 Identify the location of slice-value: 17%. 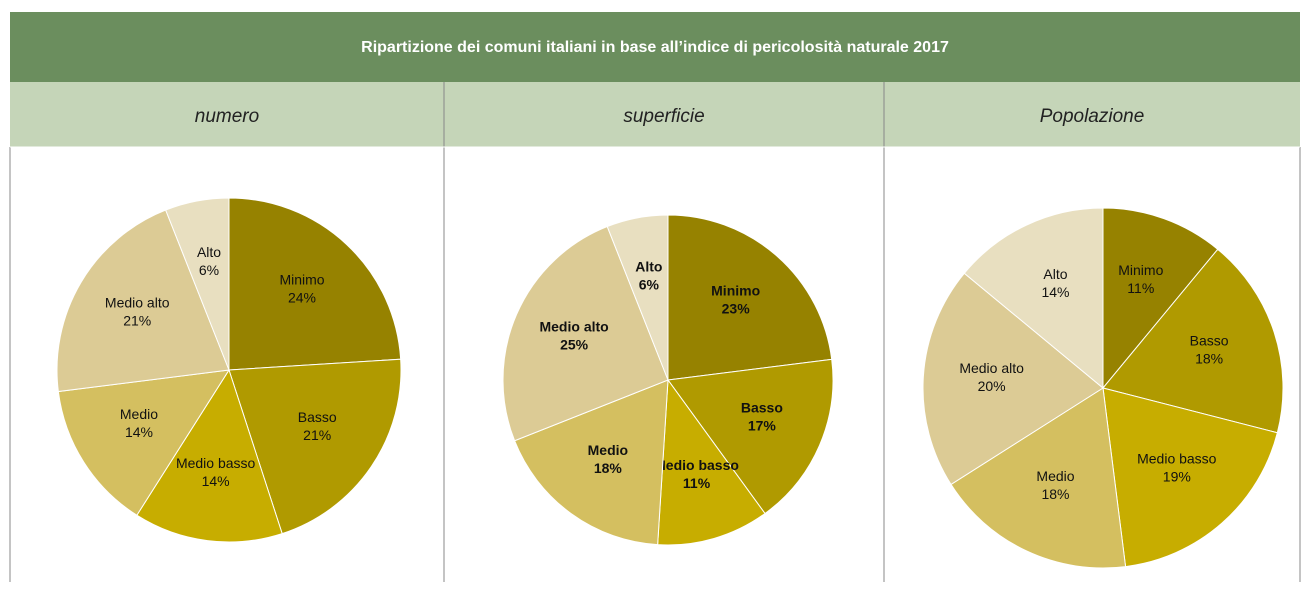
(762, 426).